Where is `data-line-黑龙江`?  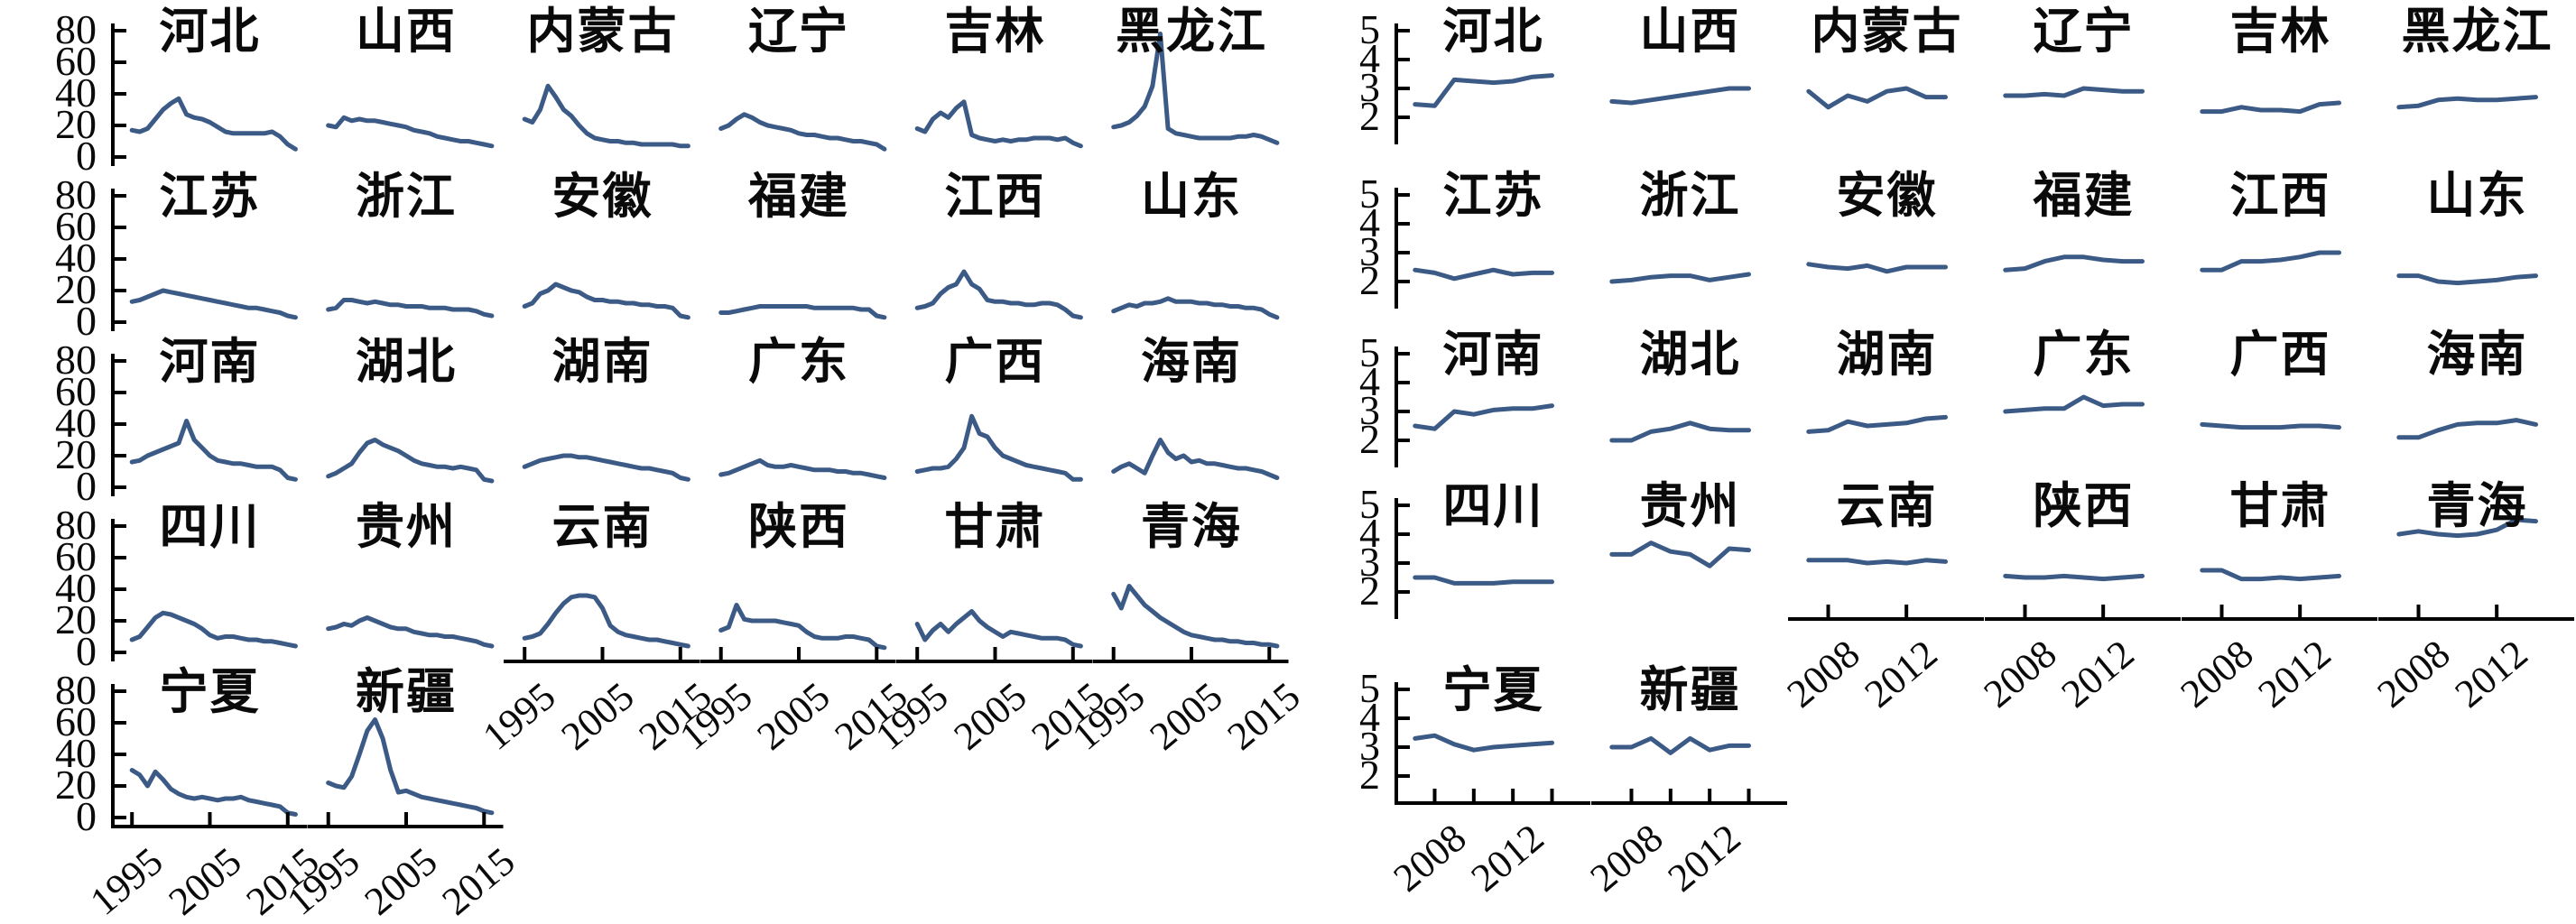 data-line-黑龙江 is located at coordinates (2467, 102).